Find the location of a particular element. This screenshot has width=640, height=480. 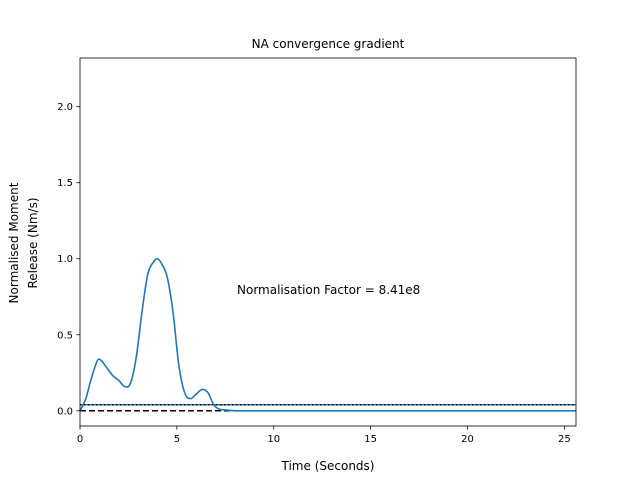

y-tick-label: 0.0 is located at coordinates (65, 411).